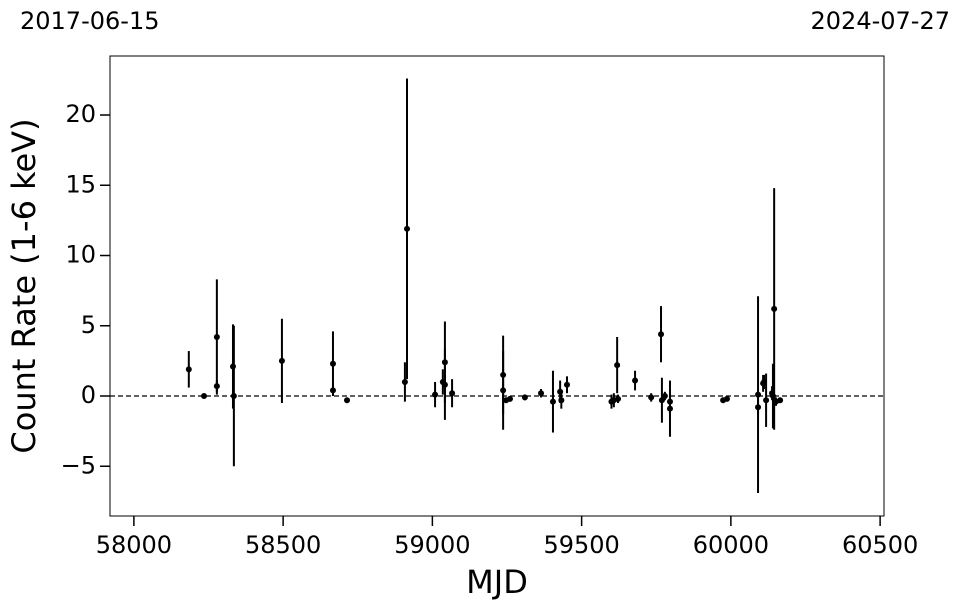 Image resolution: width=962 pixels, height=613 pixels. Describe the element at coordinates (80, 114) in the screenshot. I see `y-tick-label: 20` at that location.